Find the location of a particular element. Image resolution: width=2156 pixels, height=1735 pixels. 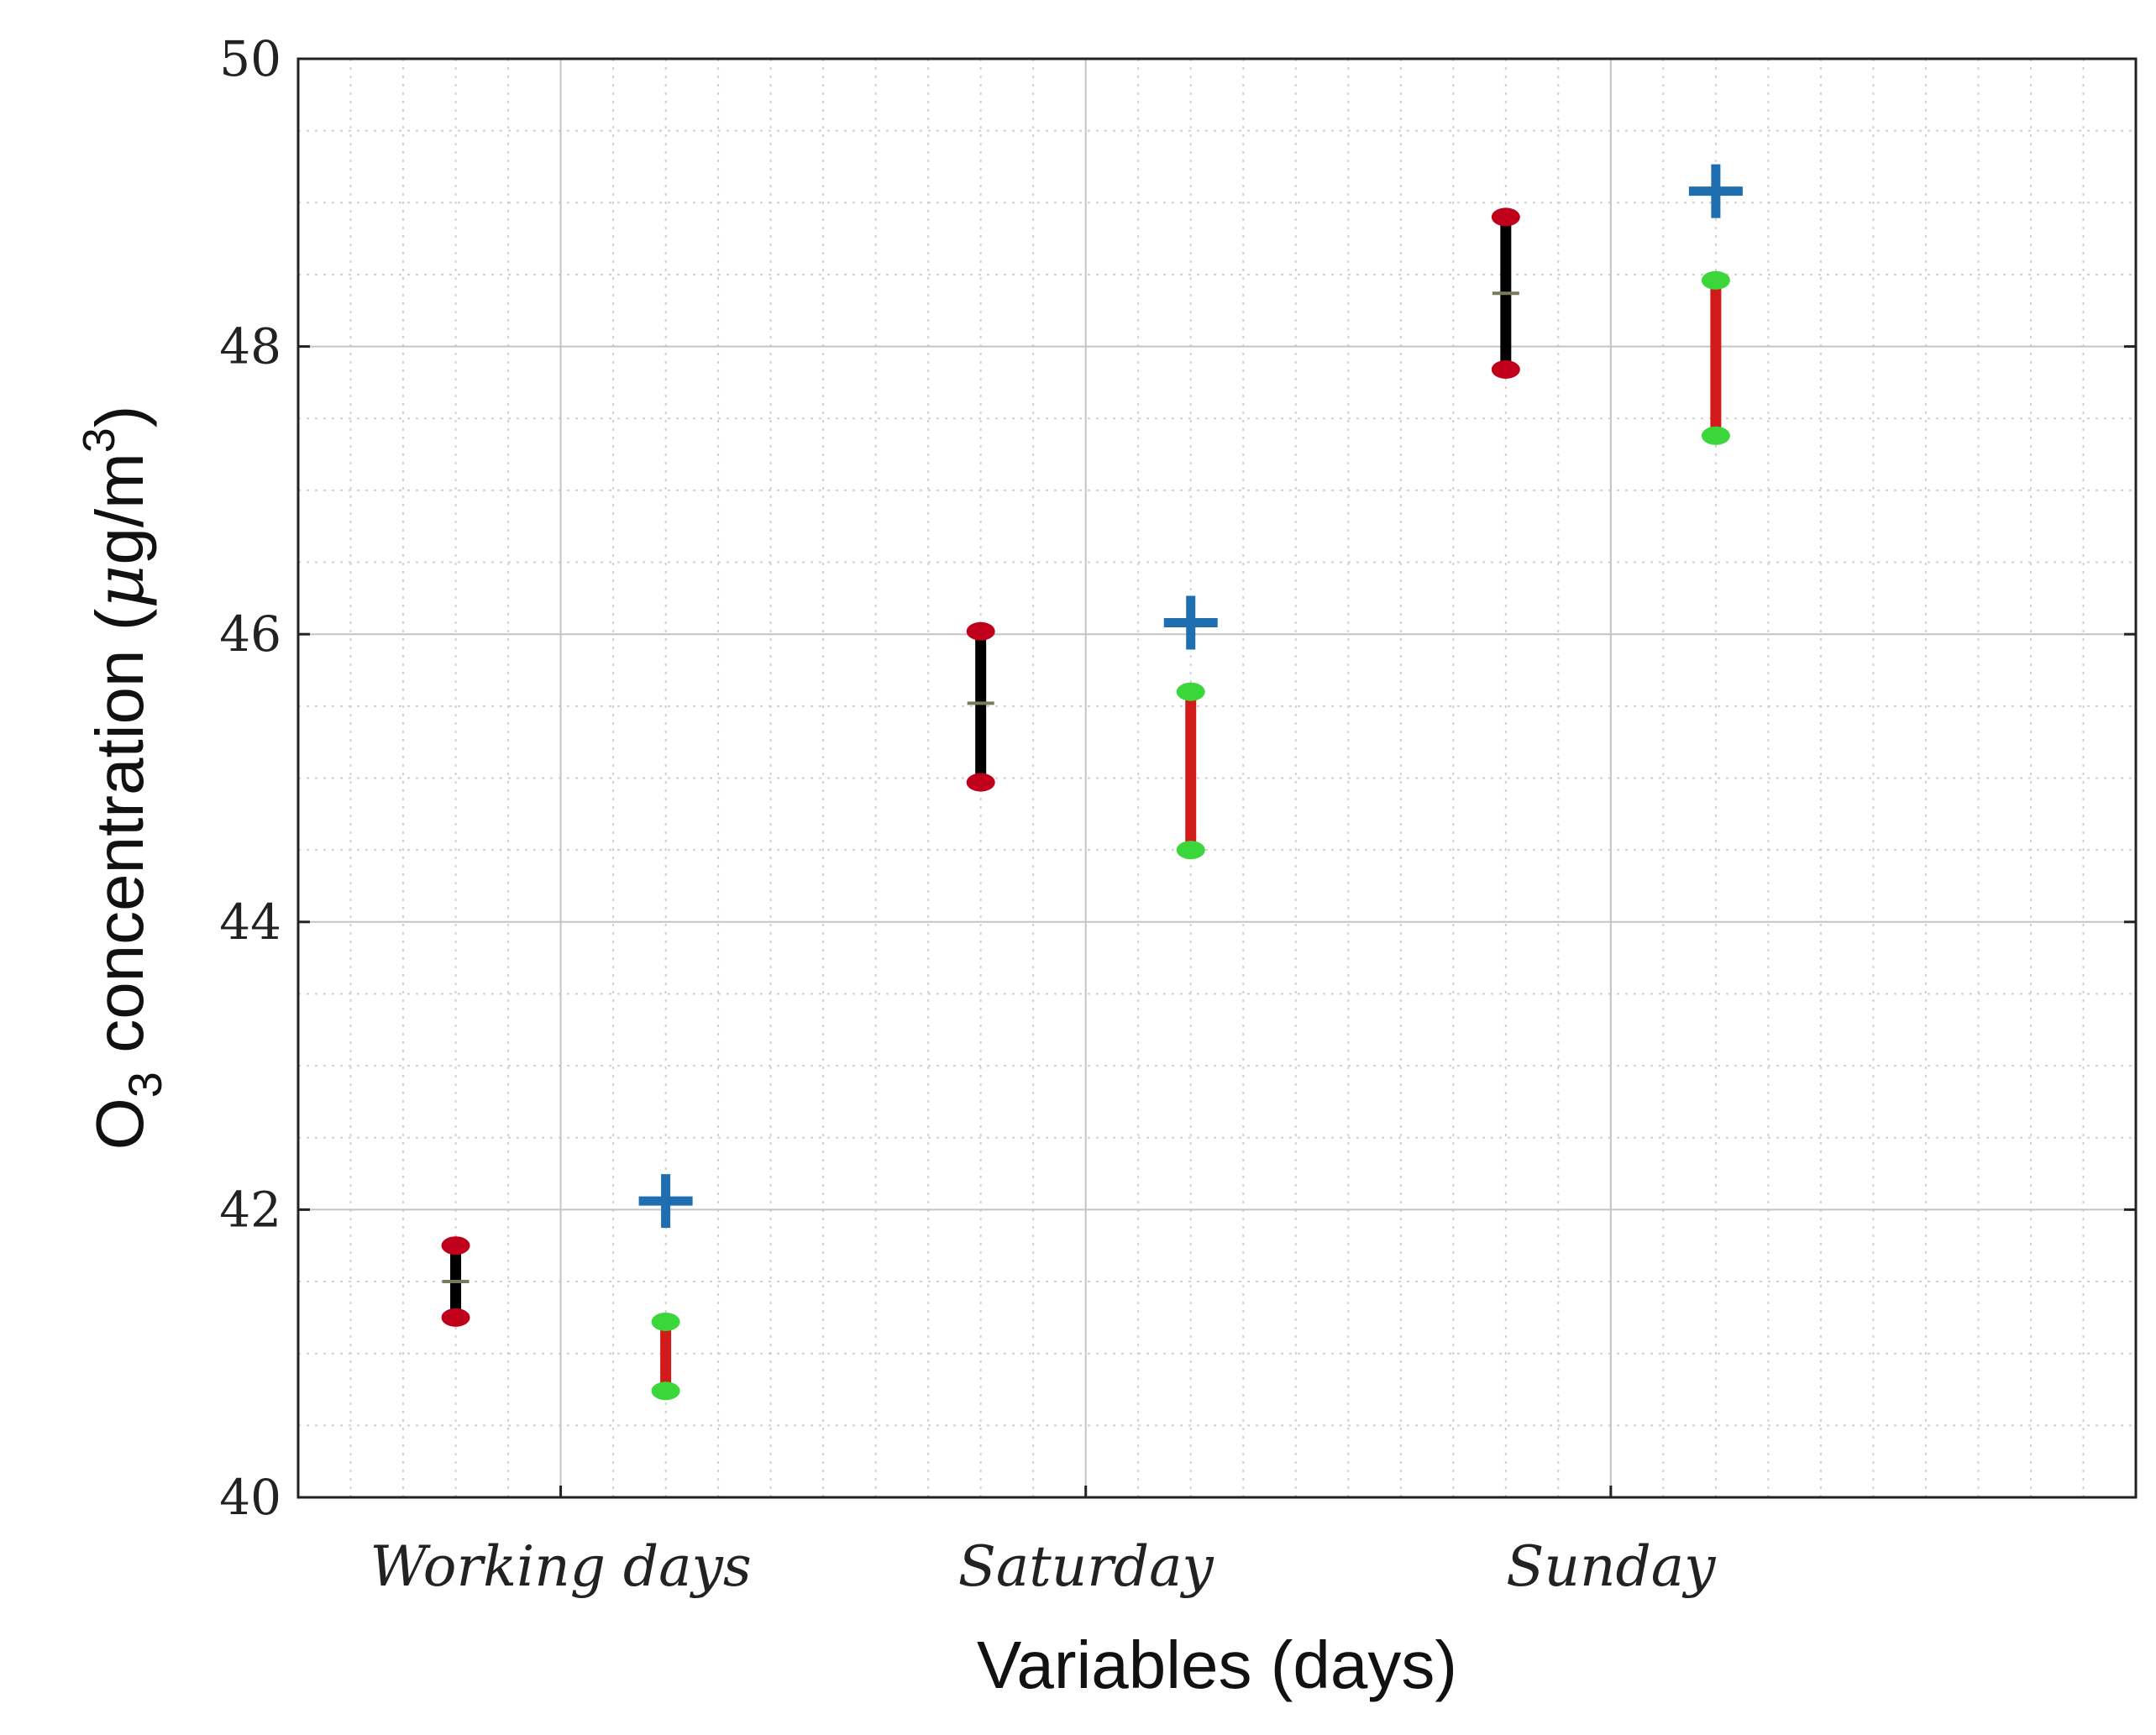

x-category-label: Saturday is located at coordinates (1086, 1566).